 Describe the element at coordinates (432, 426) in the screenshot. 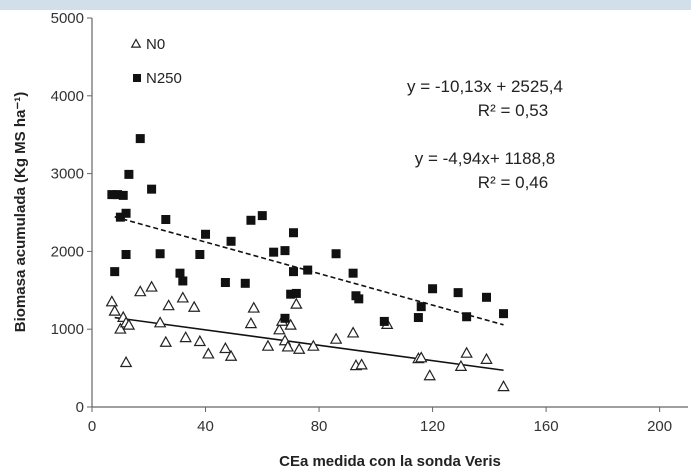

I see `x-tick-label: 120` at that location.